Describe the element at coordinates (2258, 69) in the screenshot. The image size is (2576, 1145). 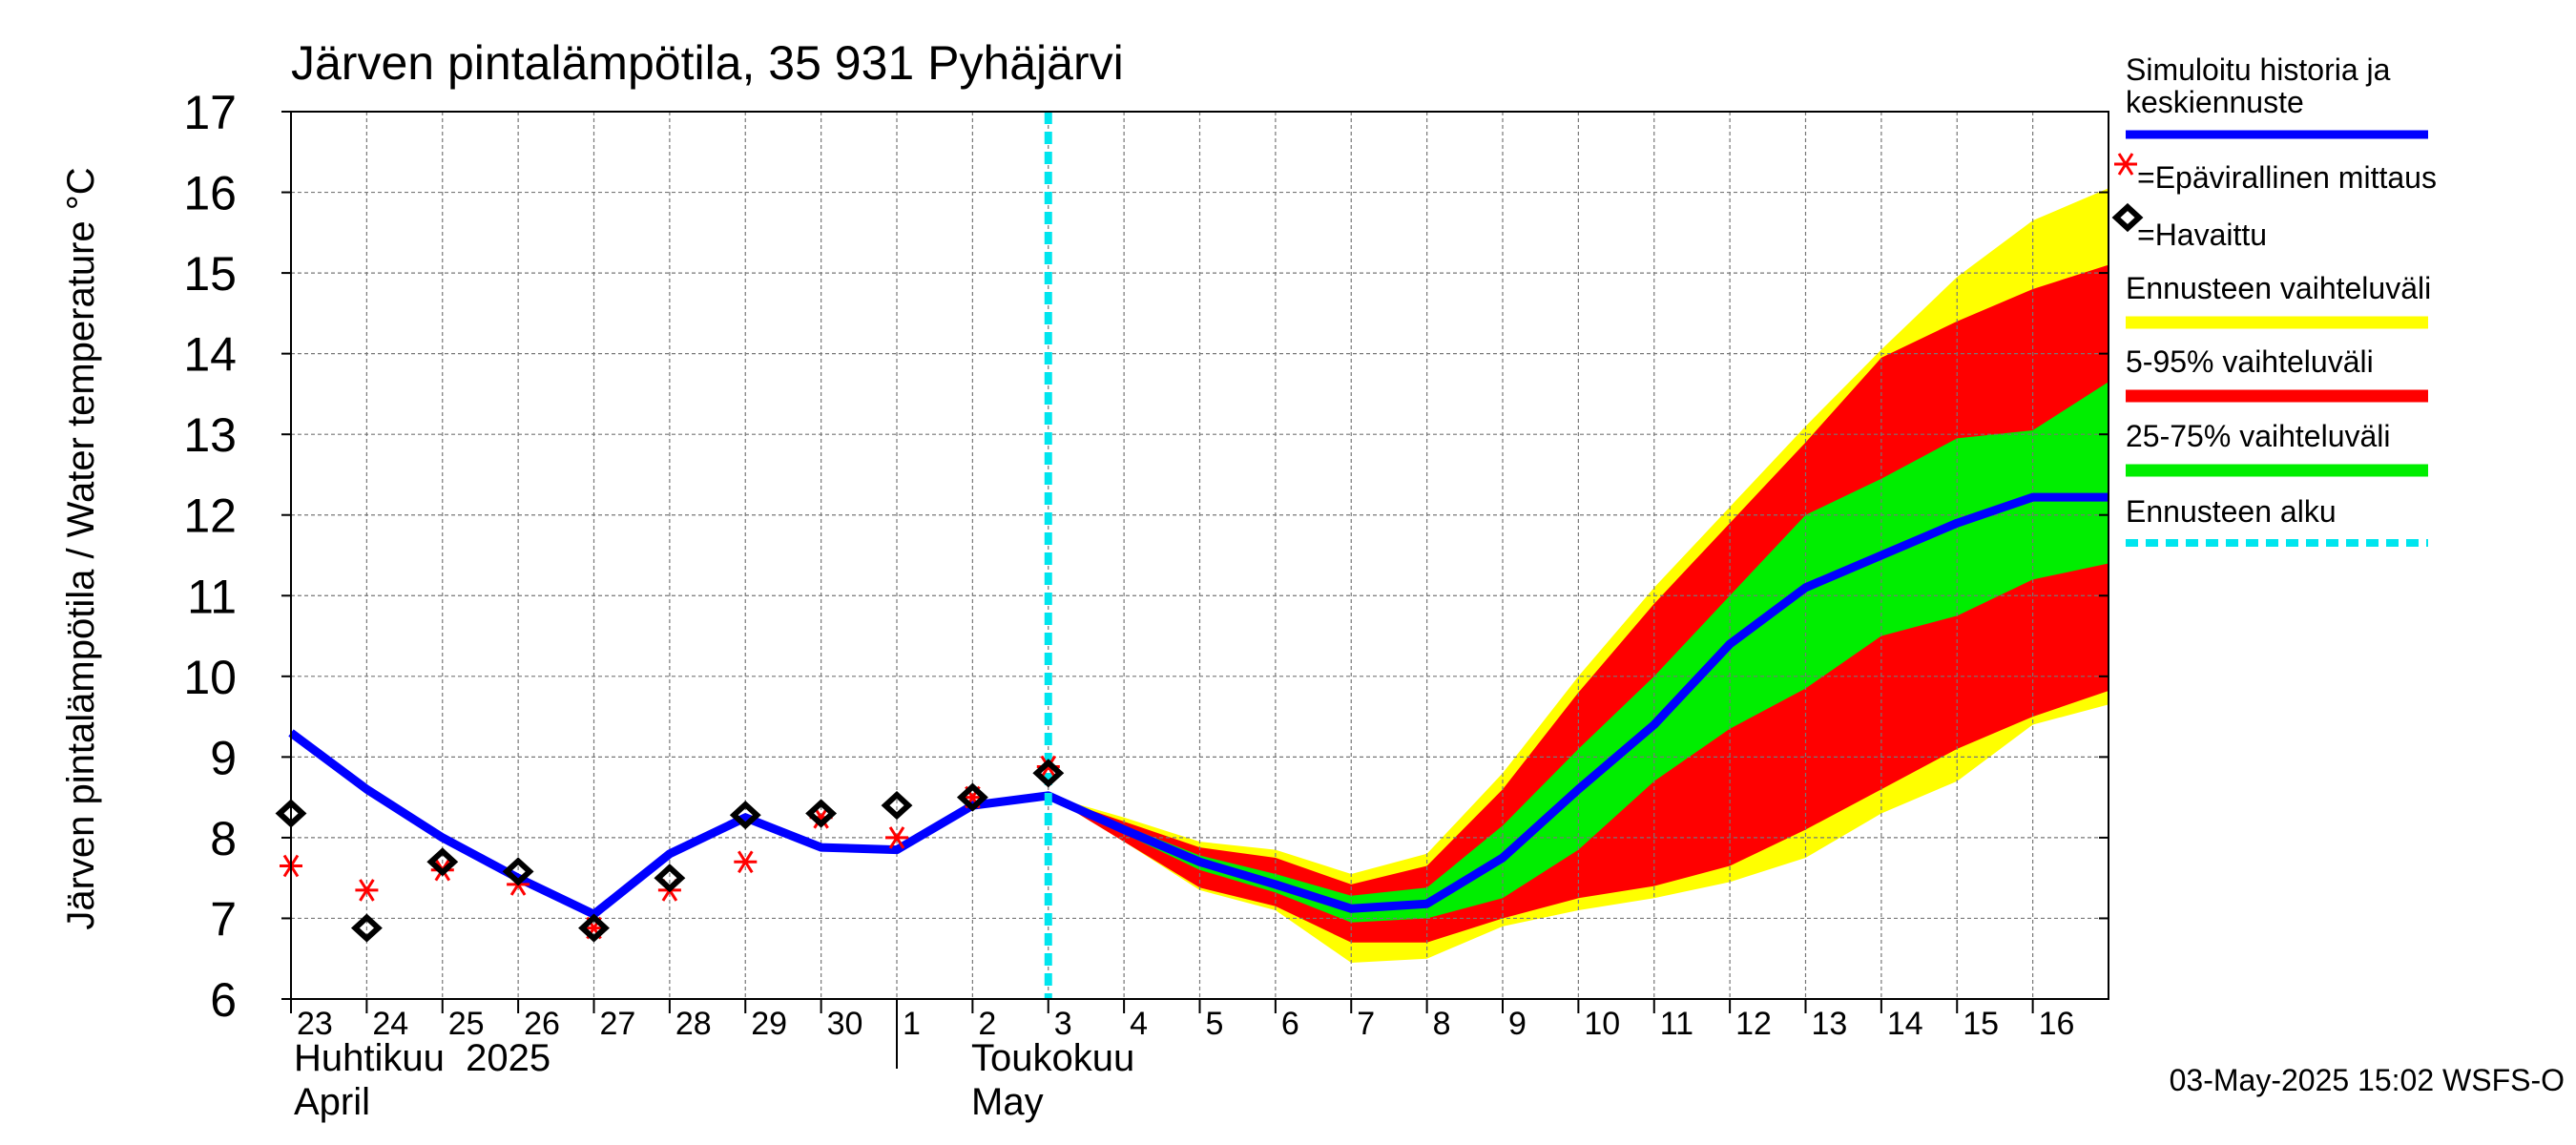
I see `legend-simulated-line1: Simuloitu historia ja` at that location.